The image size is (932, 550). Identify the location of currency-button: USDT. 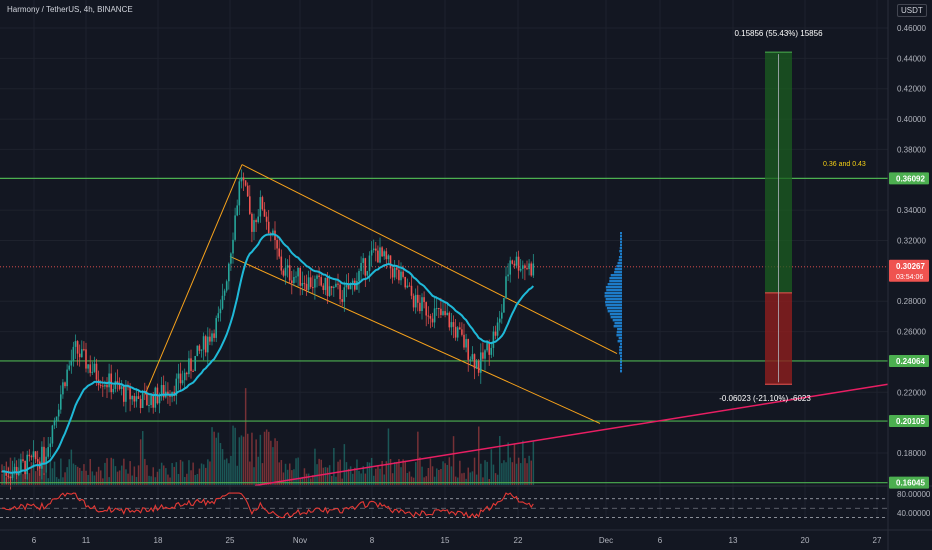
(912, 10).